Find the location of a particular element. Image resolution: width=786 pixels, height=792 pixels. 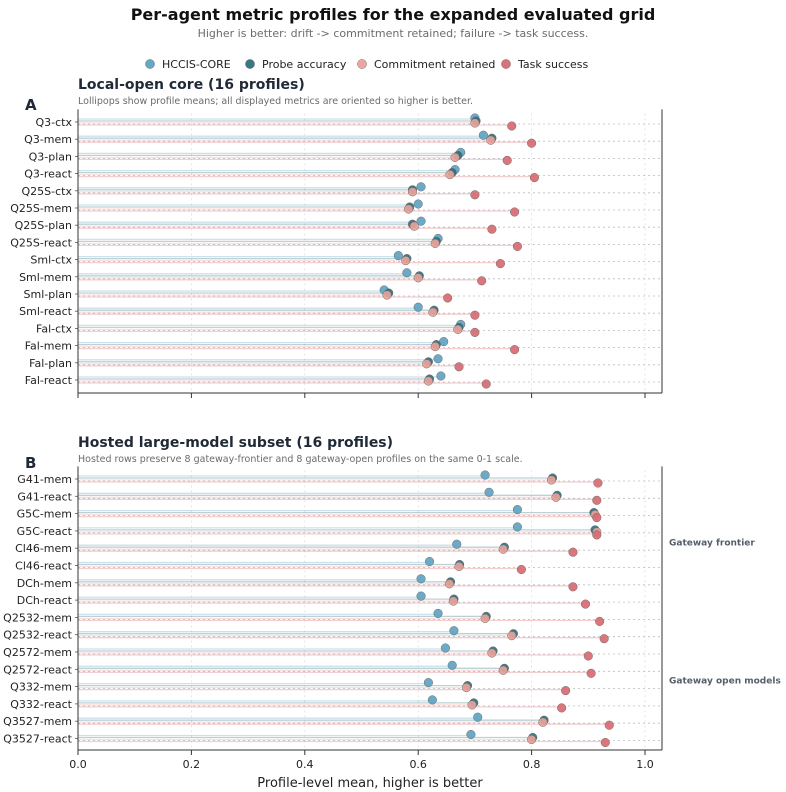

xtick-label: 0.0 is located at coordinates (78, 764).